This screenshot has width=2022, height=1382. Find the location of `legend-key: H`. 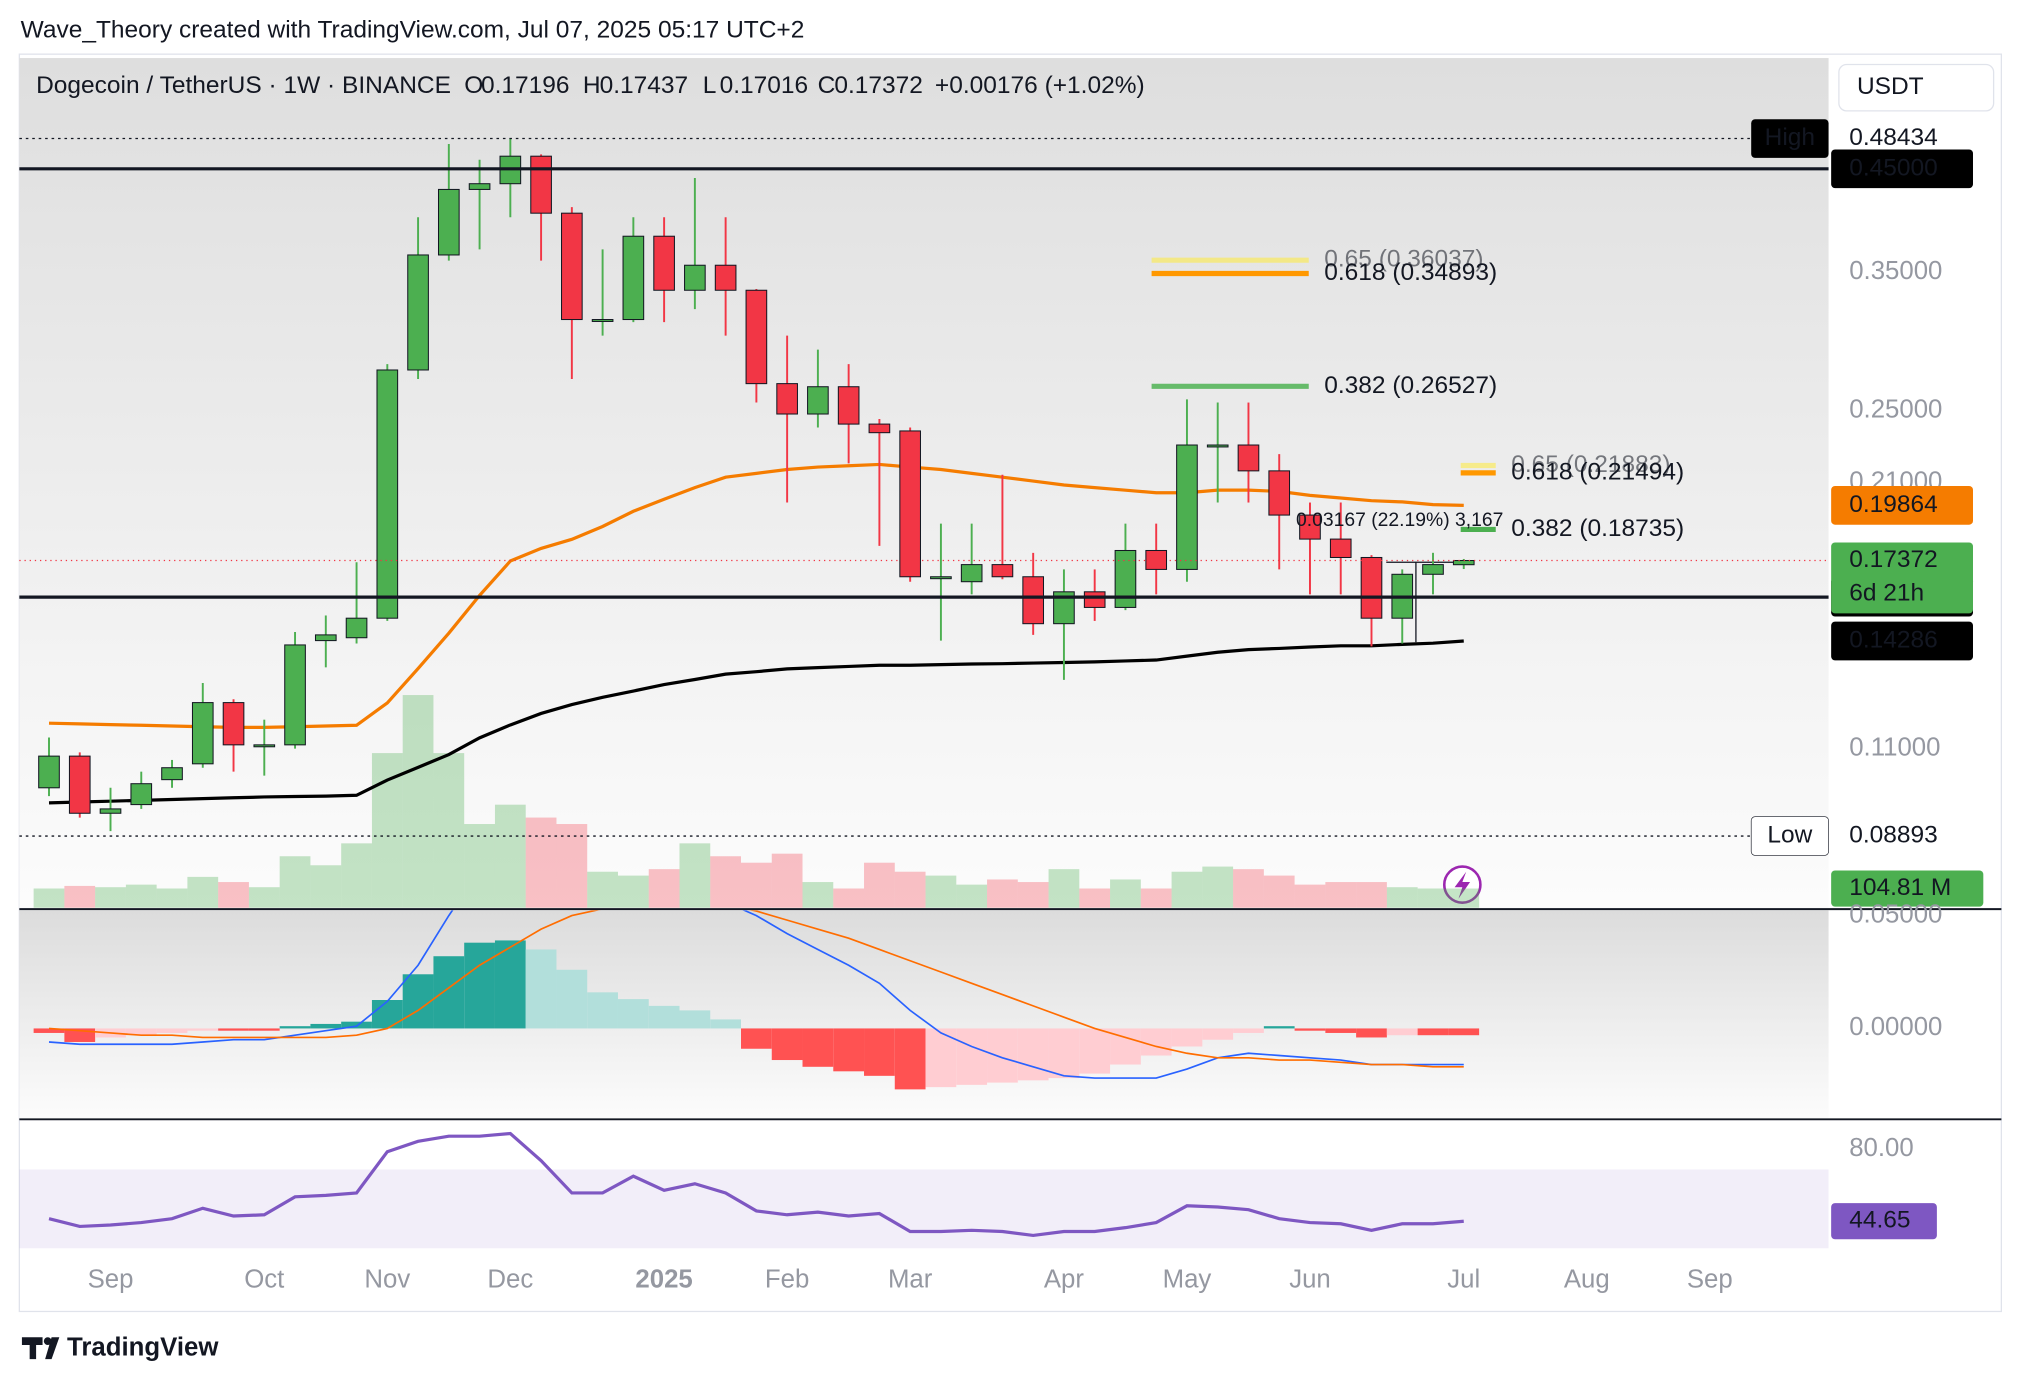

legend-key: H is located at coordinates (592, 85).